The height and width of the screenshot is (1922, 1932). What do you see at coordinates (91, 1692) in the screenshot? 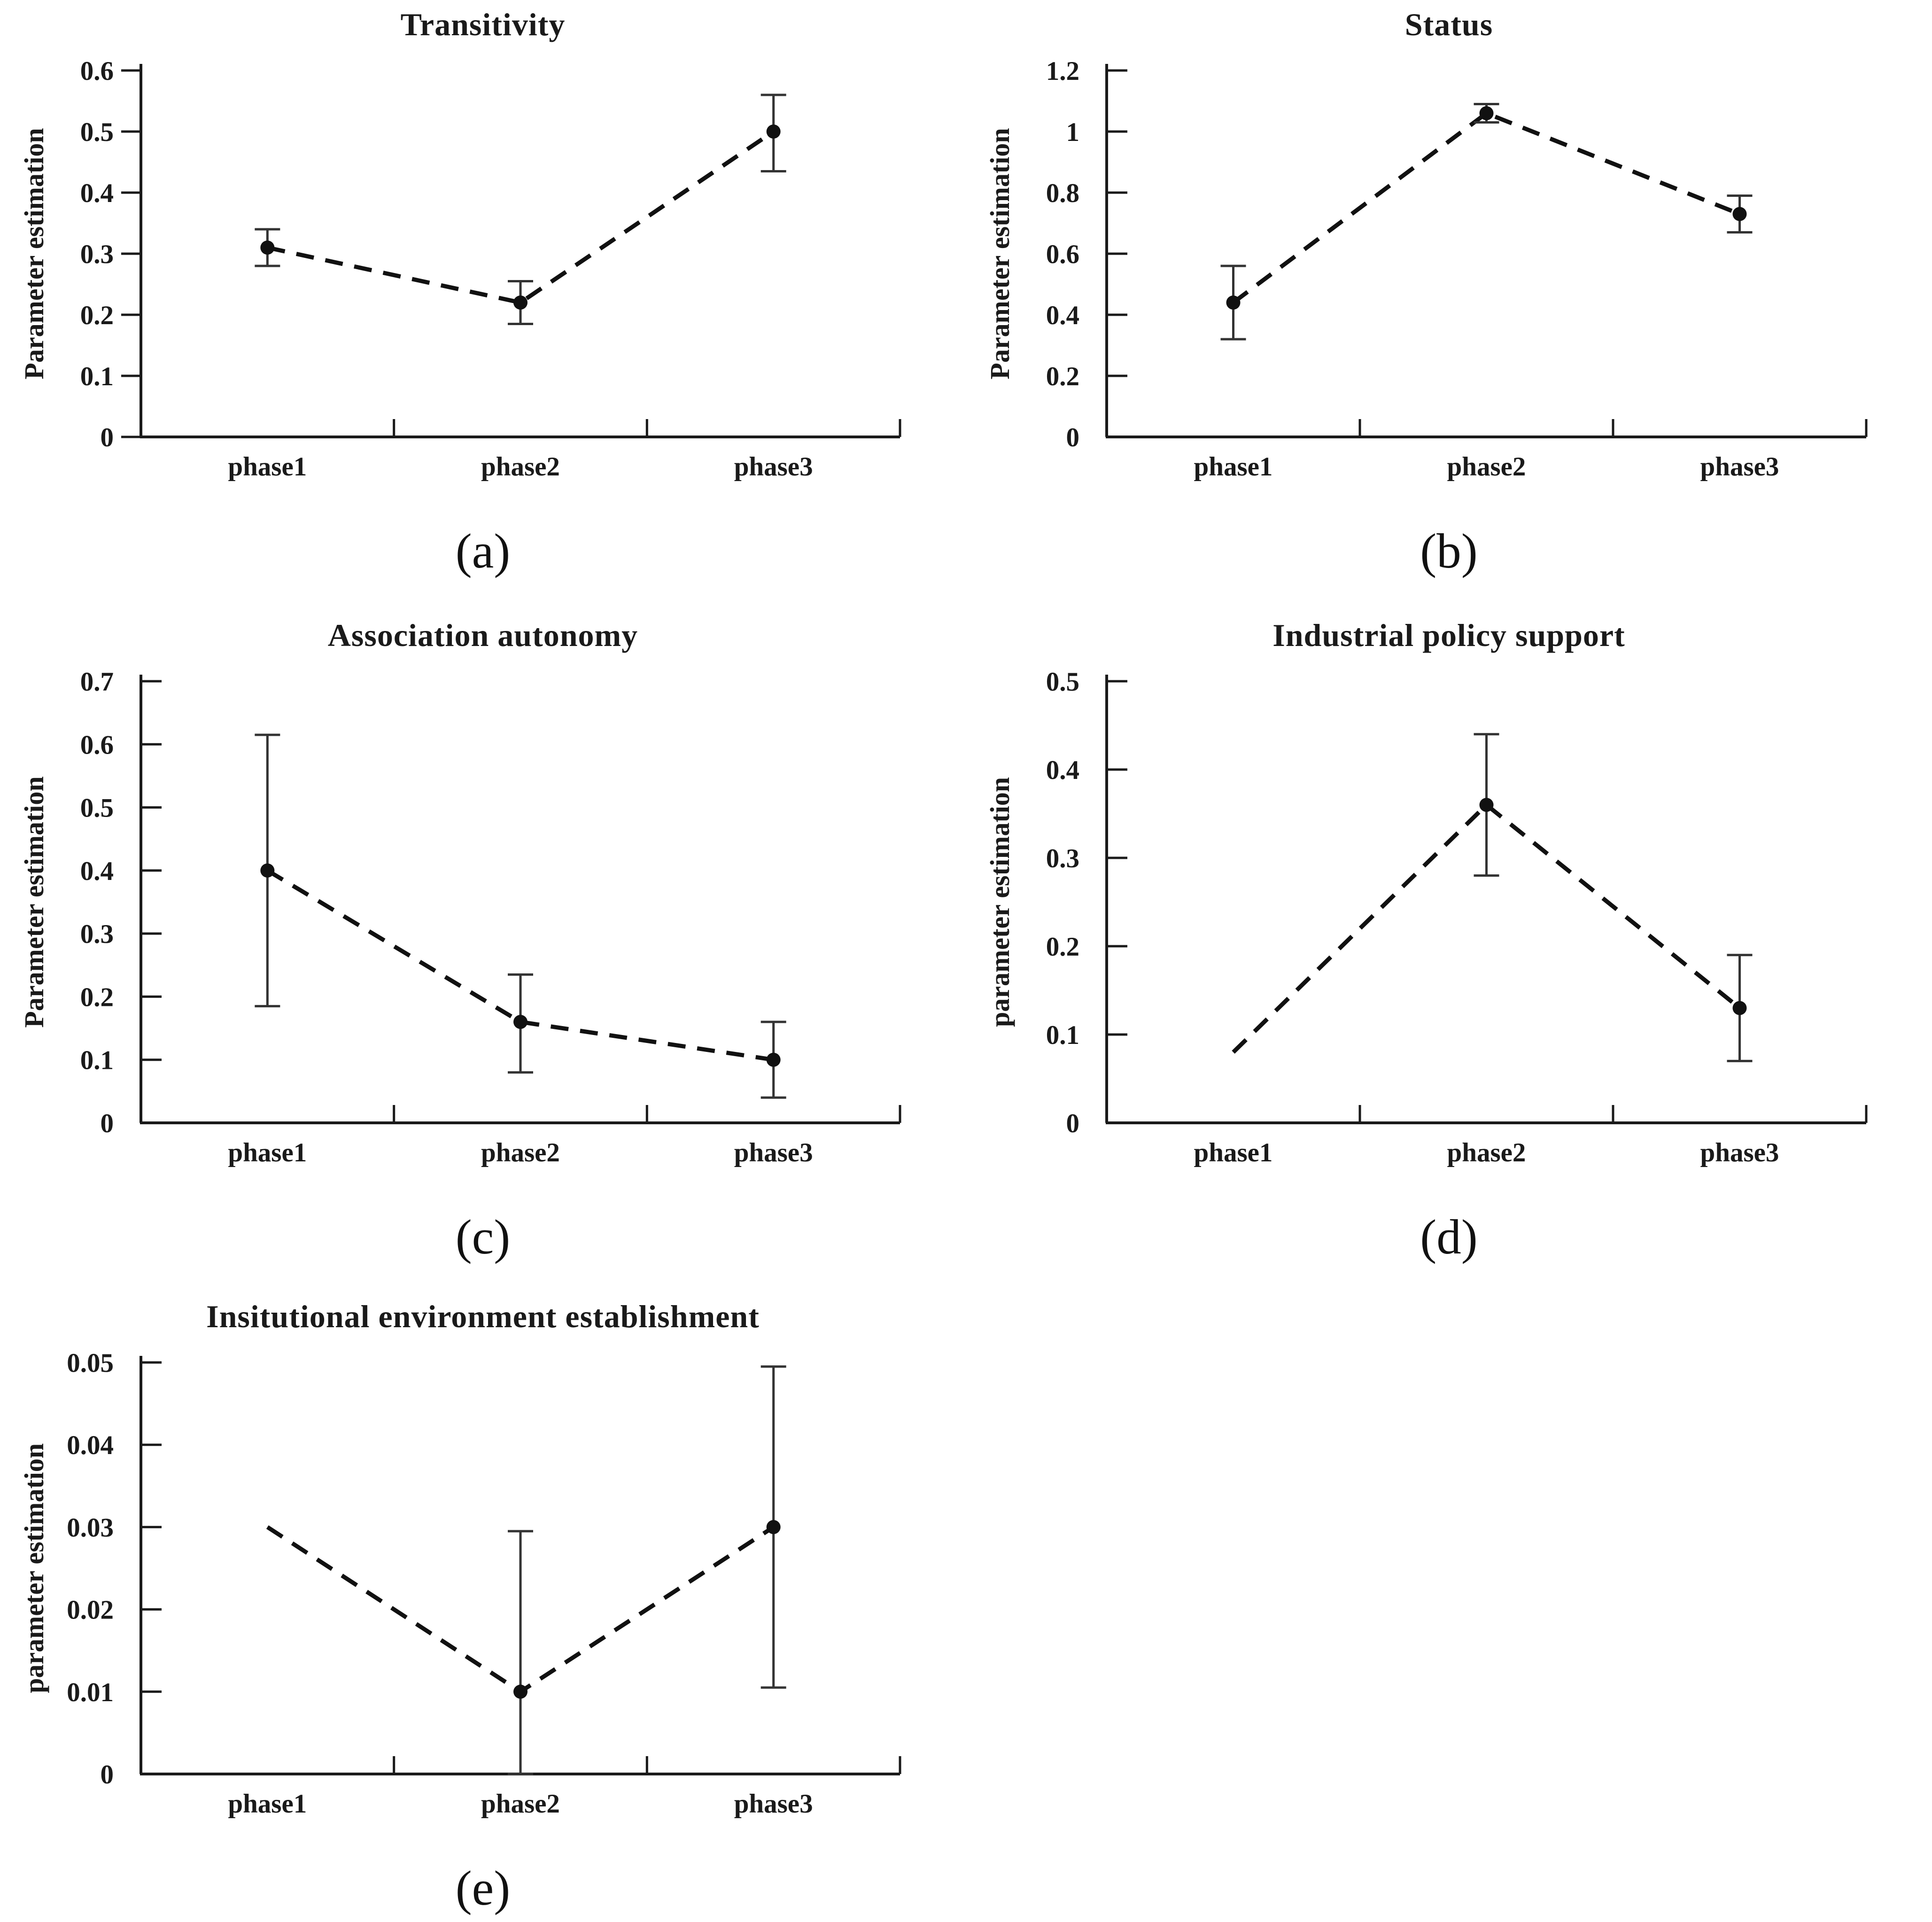
I see `y-tick-label: 0.01` at bounding box center [91, 1692].